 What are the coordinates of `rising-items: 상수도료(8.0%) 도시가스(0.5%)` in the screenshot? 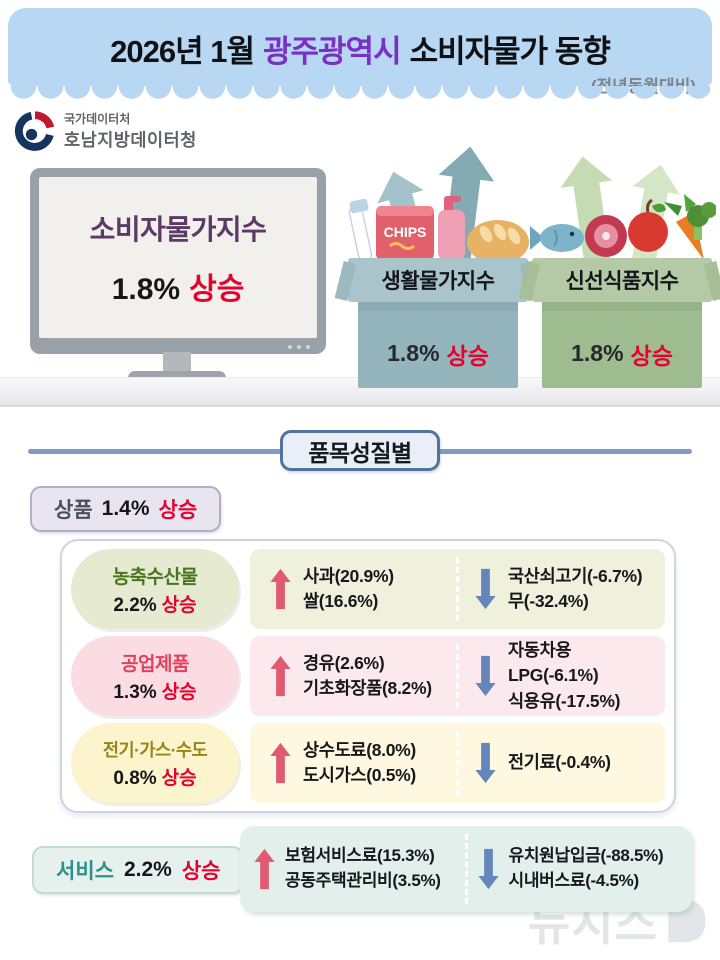 It's located at (355, 763).